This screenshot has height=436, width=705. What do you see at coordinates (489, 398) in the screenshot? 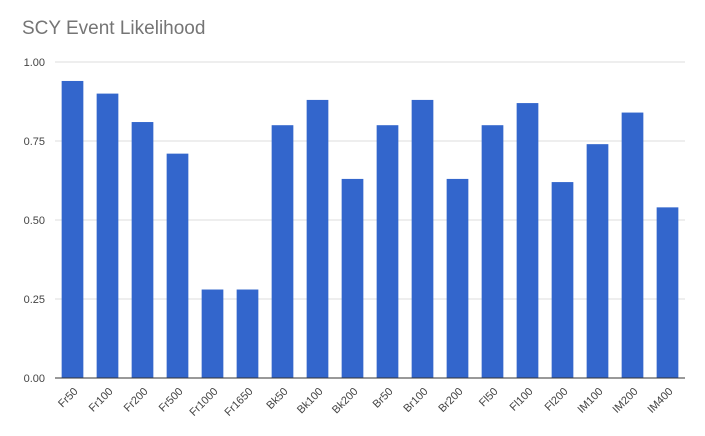
I see `x-tick-label: Fl50` at bounding box center [489, 398].